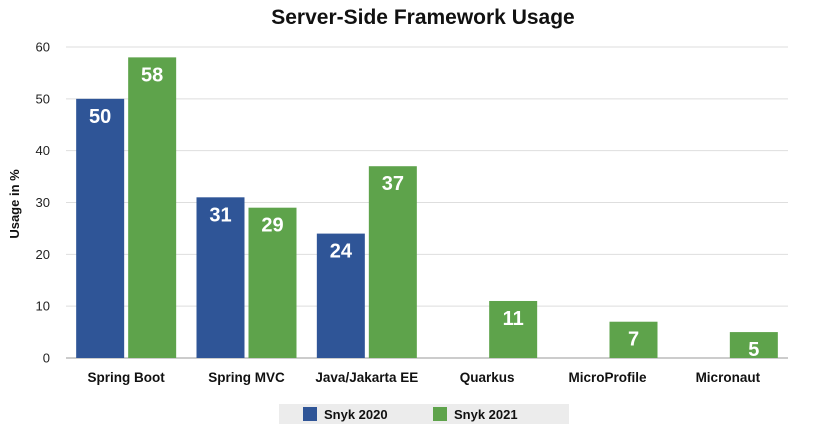  I want to click on y-tick-label: 0, so click(46, 358).